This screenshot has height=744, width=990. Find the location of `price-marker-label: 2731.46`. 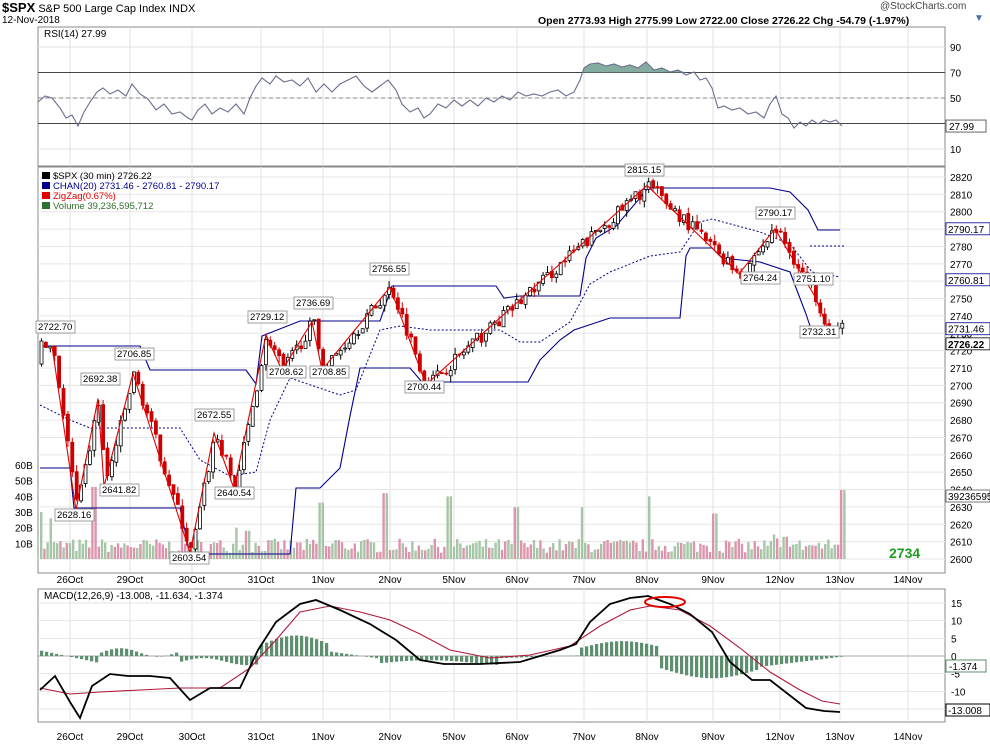

price-marker-label: 2731.46 is located at coordinates (966, 330).